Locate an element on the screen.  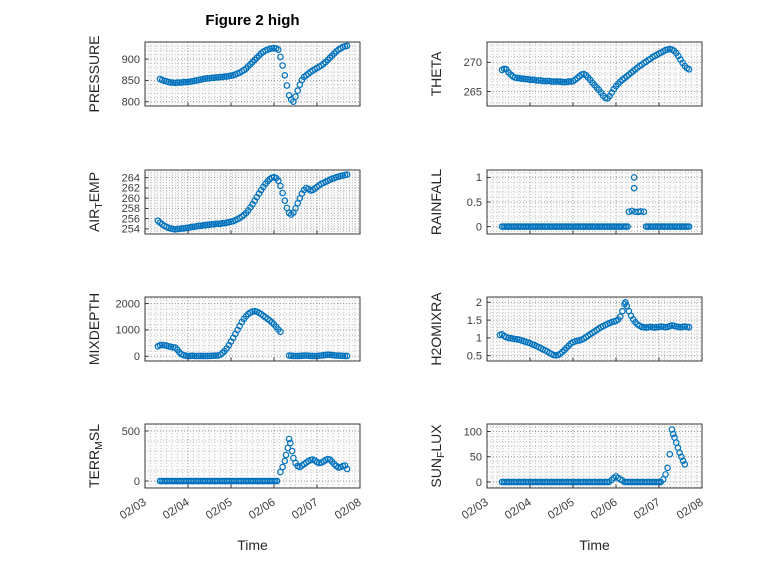
svg-text: 1000 is located at coordinates (128, 331).